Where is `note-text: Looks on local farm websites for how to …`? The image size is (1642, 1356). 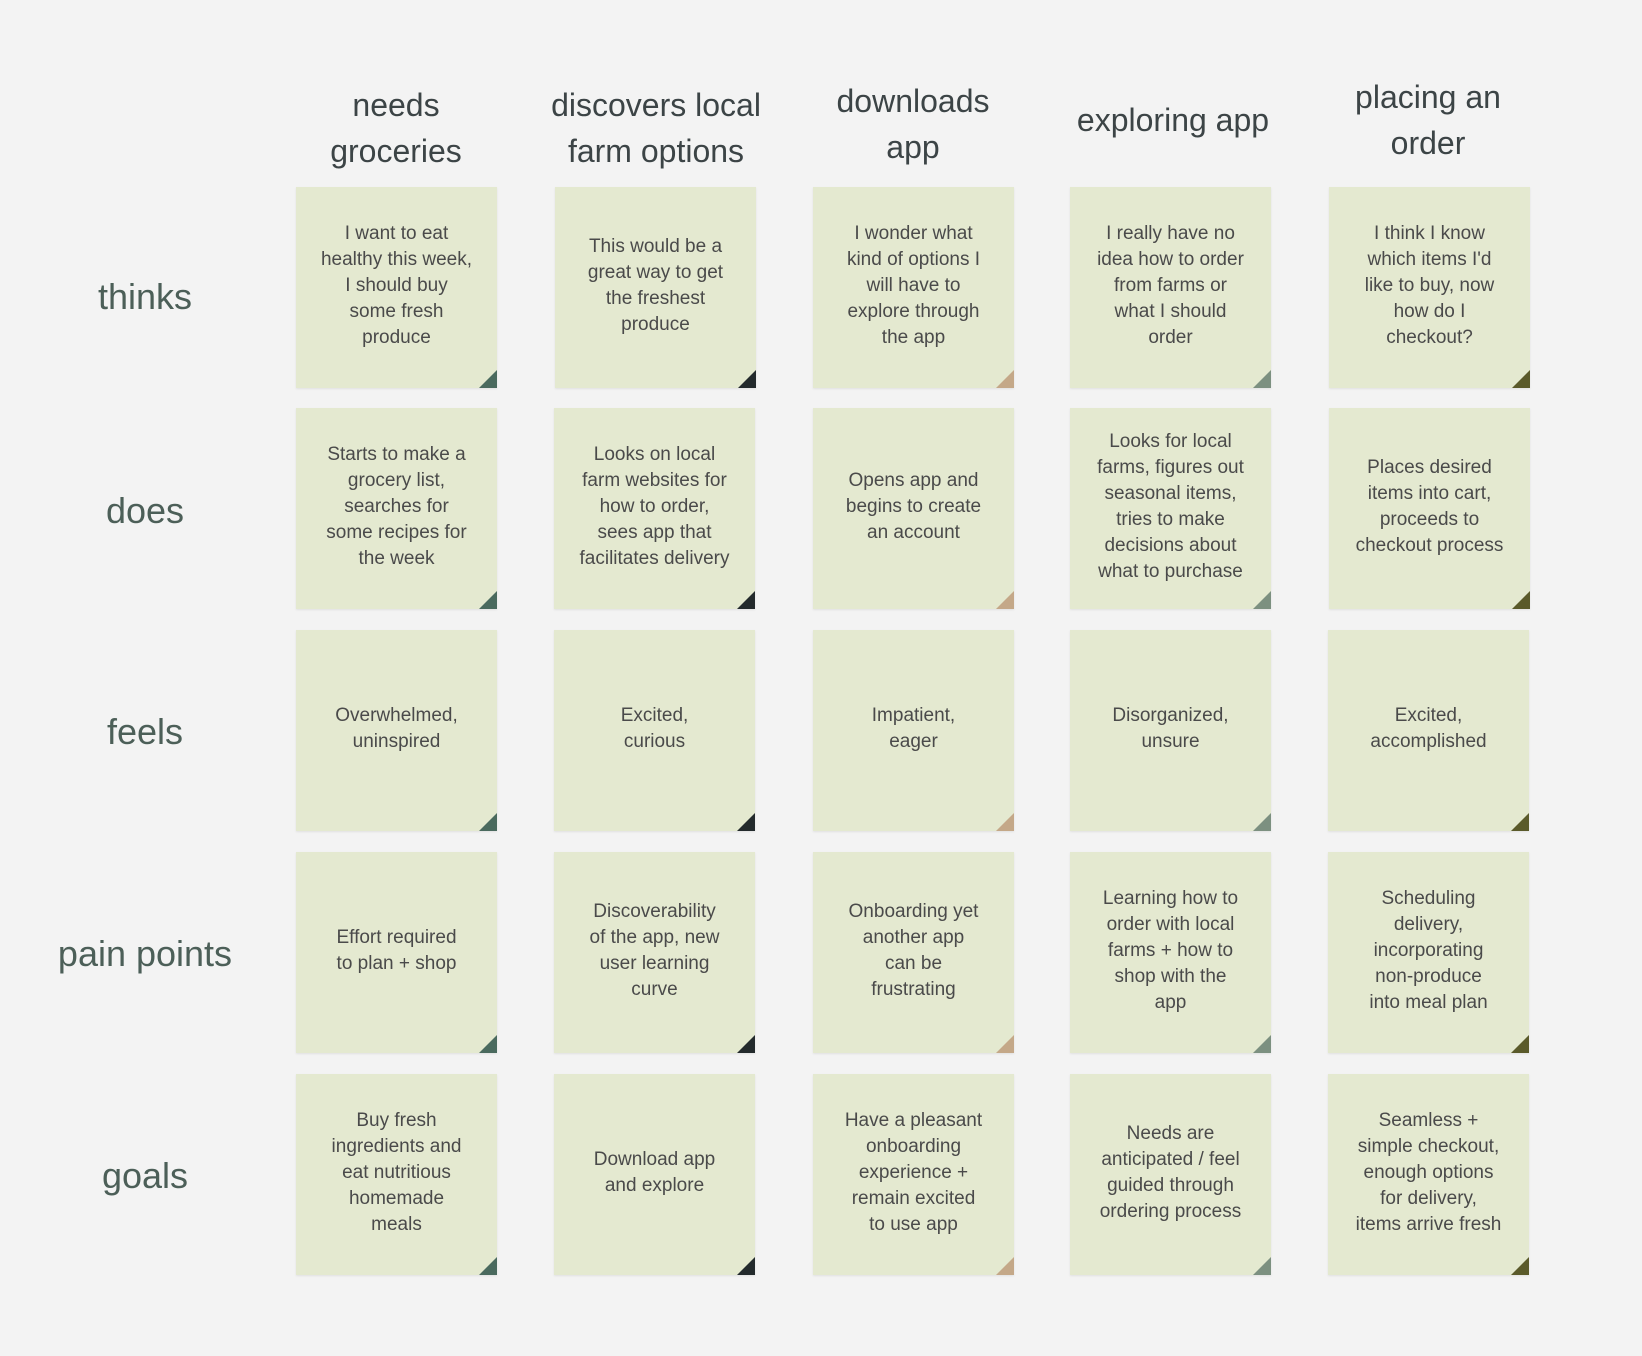 note-text: Looks on local farm websites for how to … is located at coordinates (654, 506).